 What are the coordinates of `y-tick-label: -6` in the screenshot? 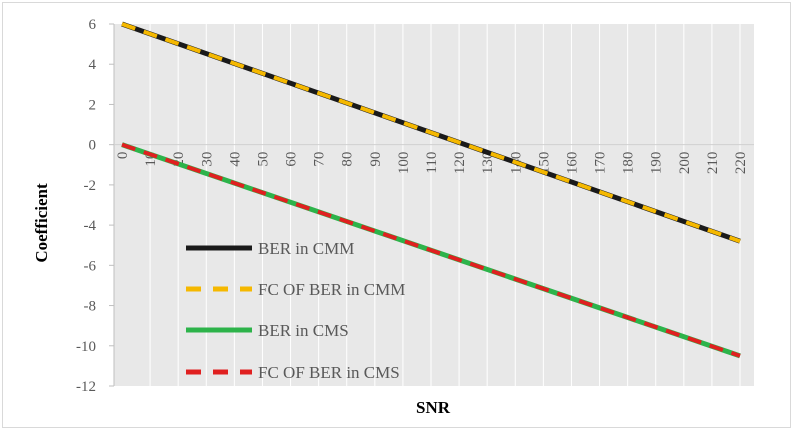 It's located at (90, 266).